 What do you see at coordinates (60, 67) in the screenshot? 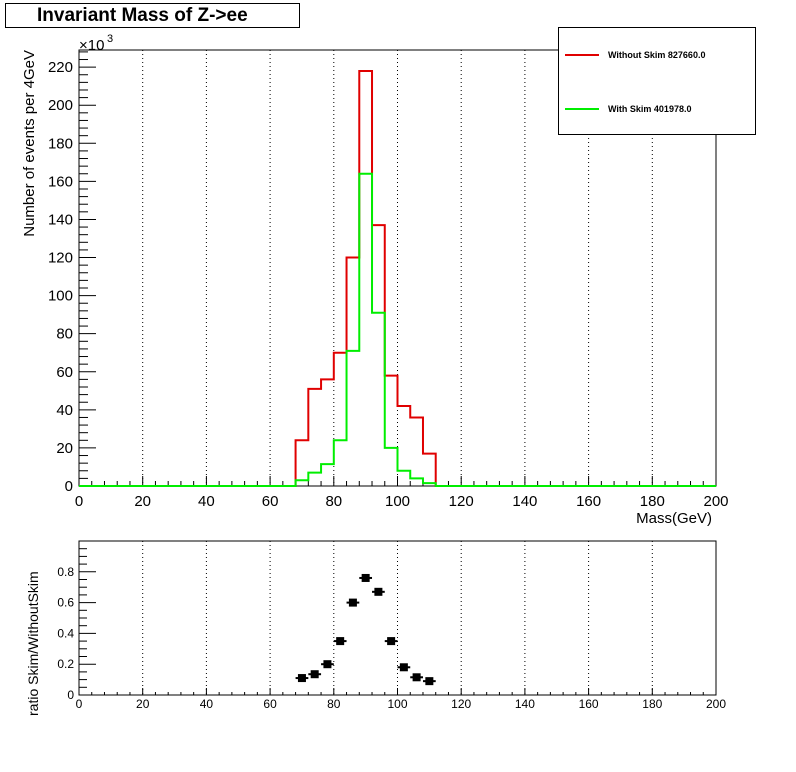
I see `y-tick-label: 220` at bounding box center [60, 67].